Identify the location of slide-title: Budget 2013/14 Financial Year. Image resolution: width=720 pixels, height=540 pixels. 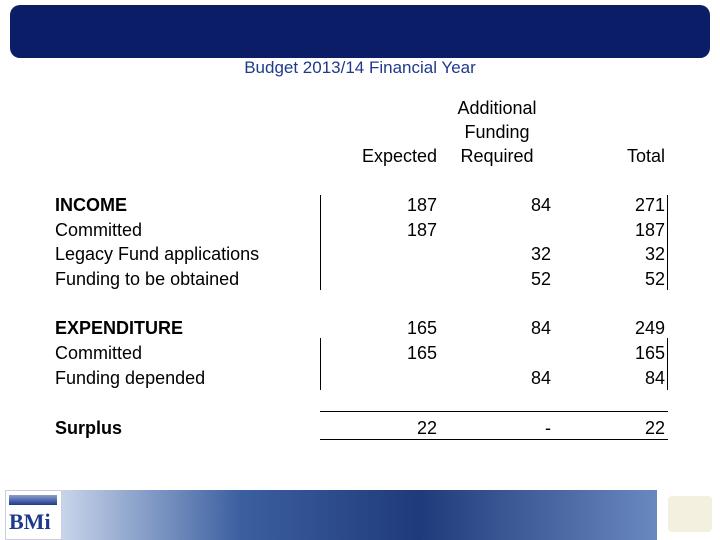
(360, 67).